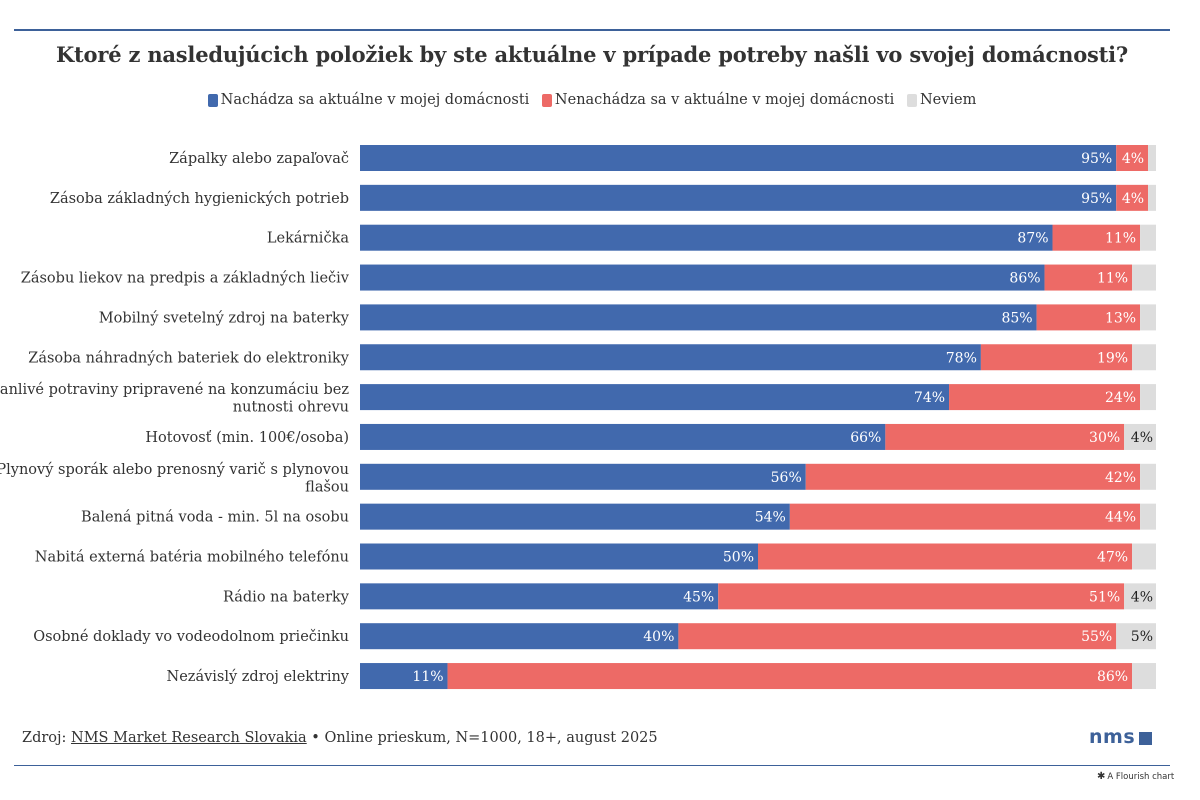 Image resolution: width=1200 pixels, height=800 pixels. I want to click on category-label: Balená pitná voda - min. 5l na osobu, so click(215, 518).